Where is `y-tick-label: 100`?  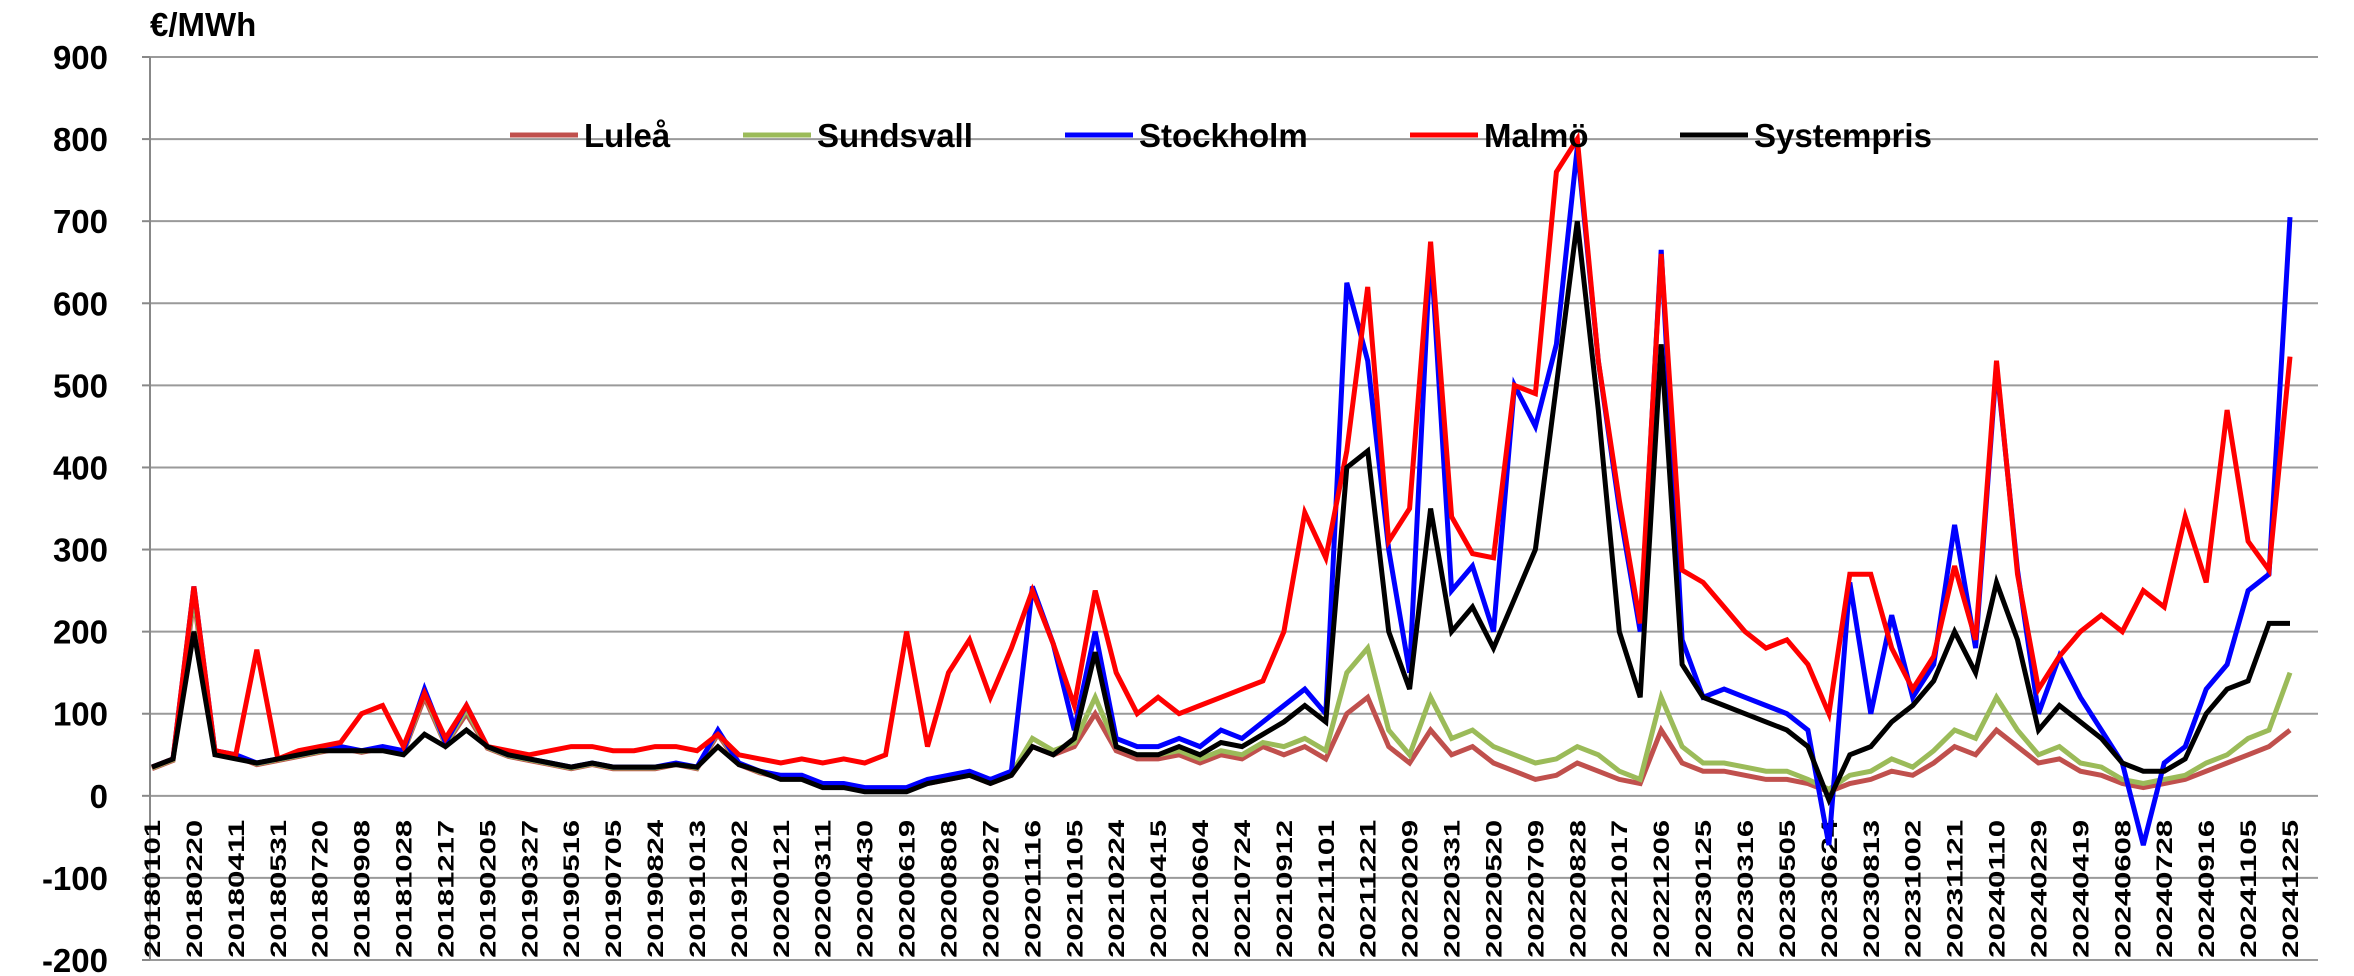
y-tick-label: 100 is located at coordinates (80, 714).